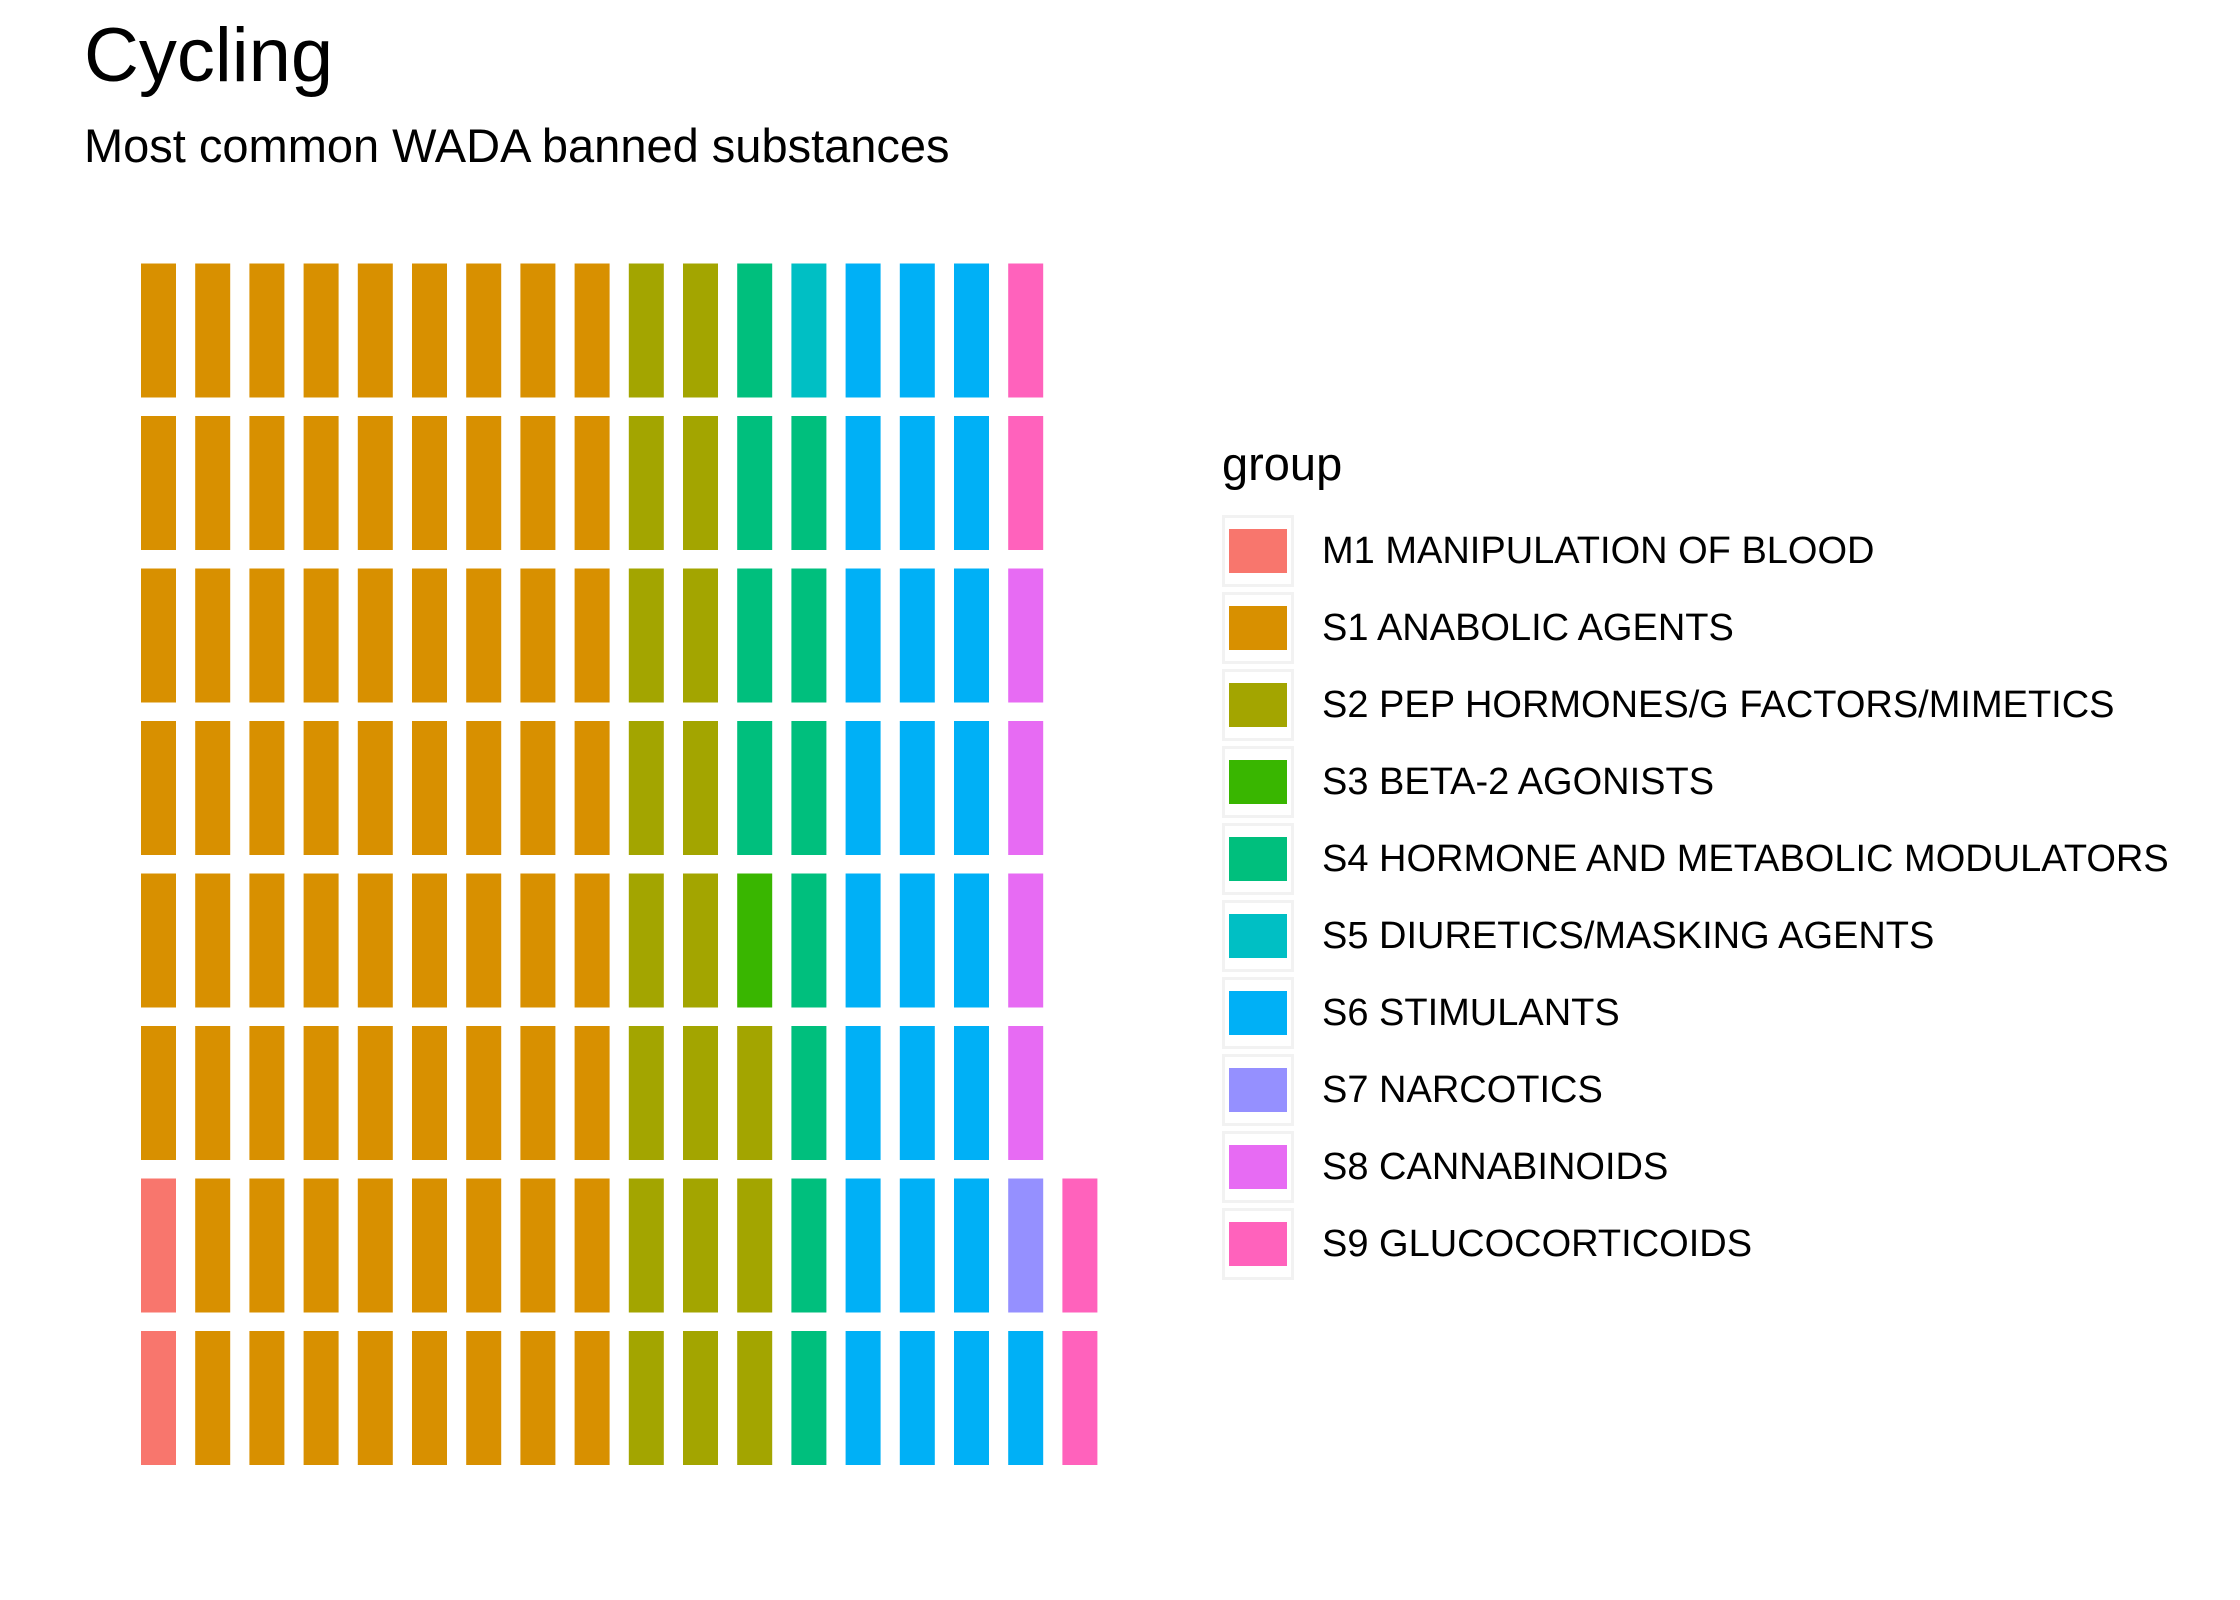 Image resolution: width=2240 pixels, height=1600 pixels. What do you see at coordinates (1537, 1243) in the screenshot?
I see `legend-label: S9 GLUCOCORTICOIDS` at bounding box center [1537, 1243].